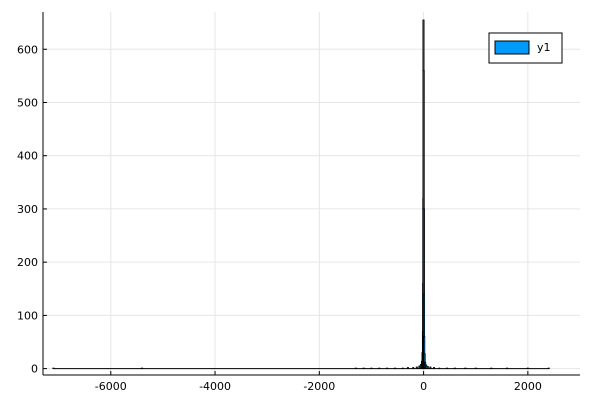 This screenshot has height=400, width=600. I want to click on legend: y1, so click(525, 48).